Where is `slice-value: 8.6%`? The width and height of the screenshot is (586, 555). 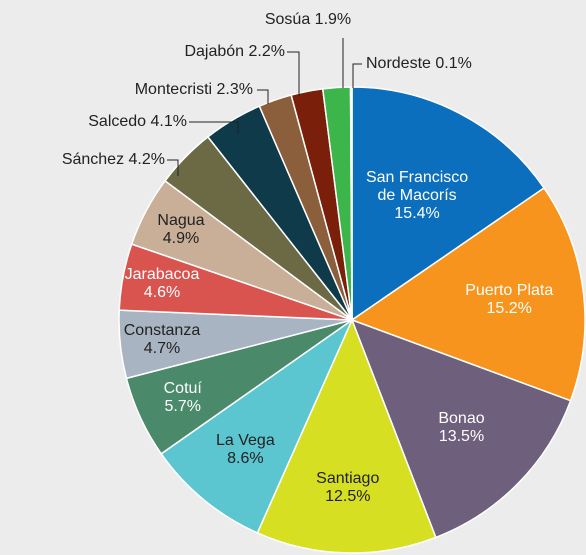
slice-value: 8.6% is located at coordinates (245, 458).